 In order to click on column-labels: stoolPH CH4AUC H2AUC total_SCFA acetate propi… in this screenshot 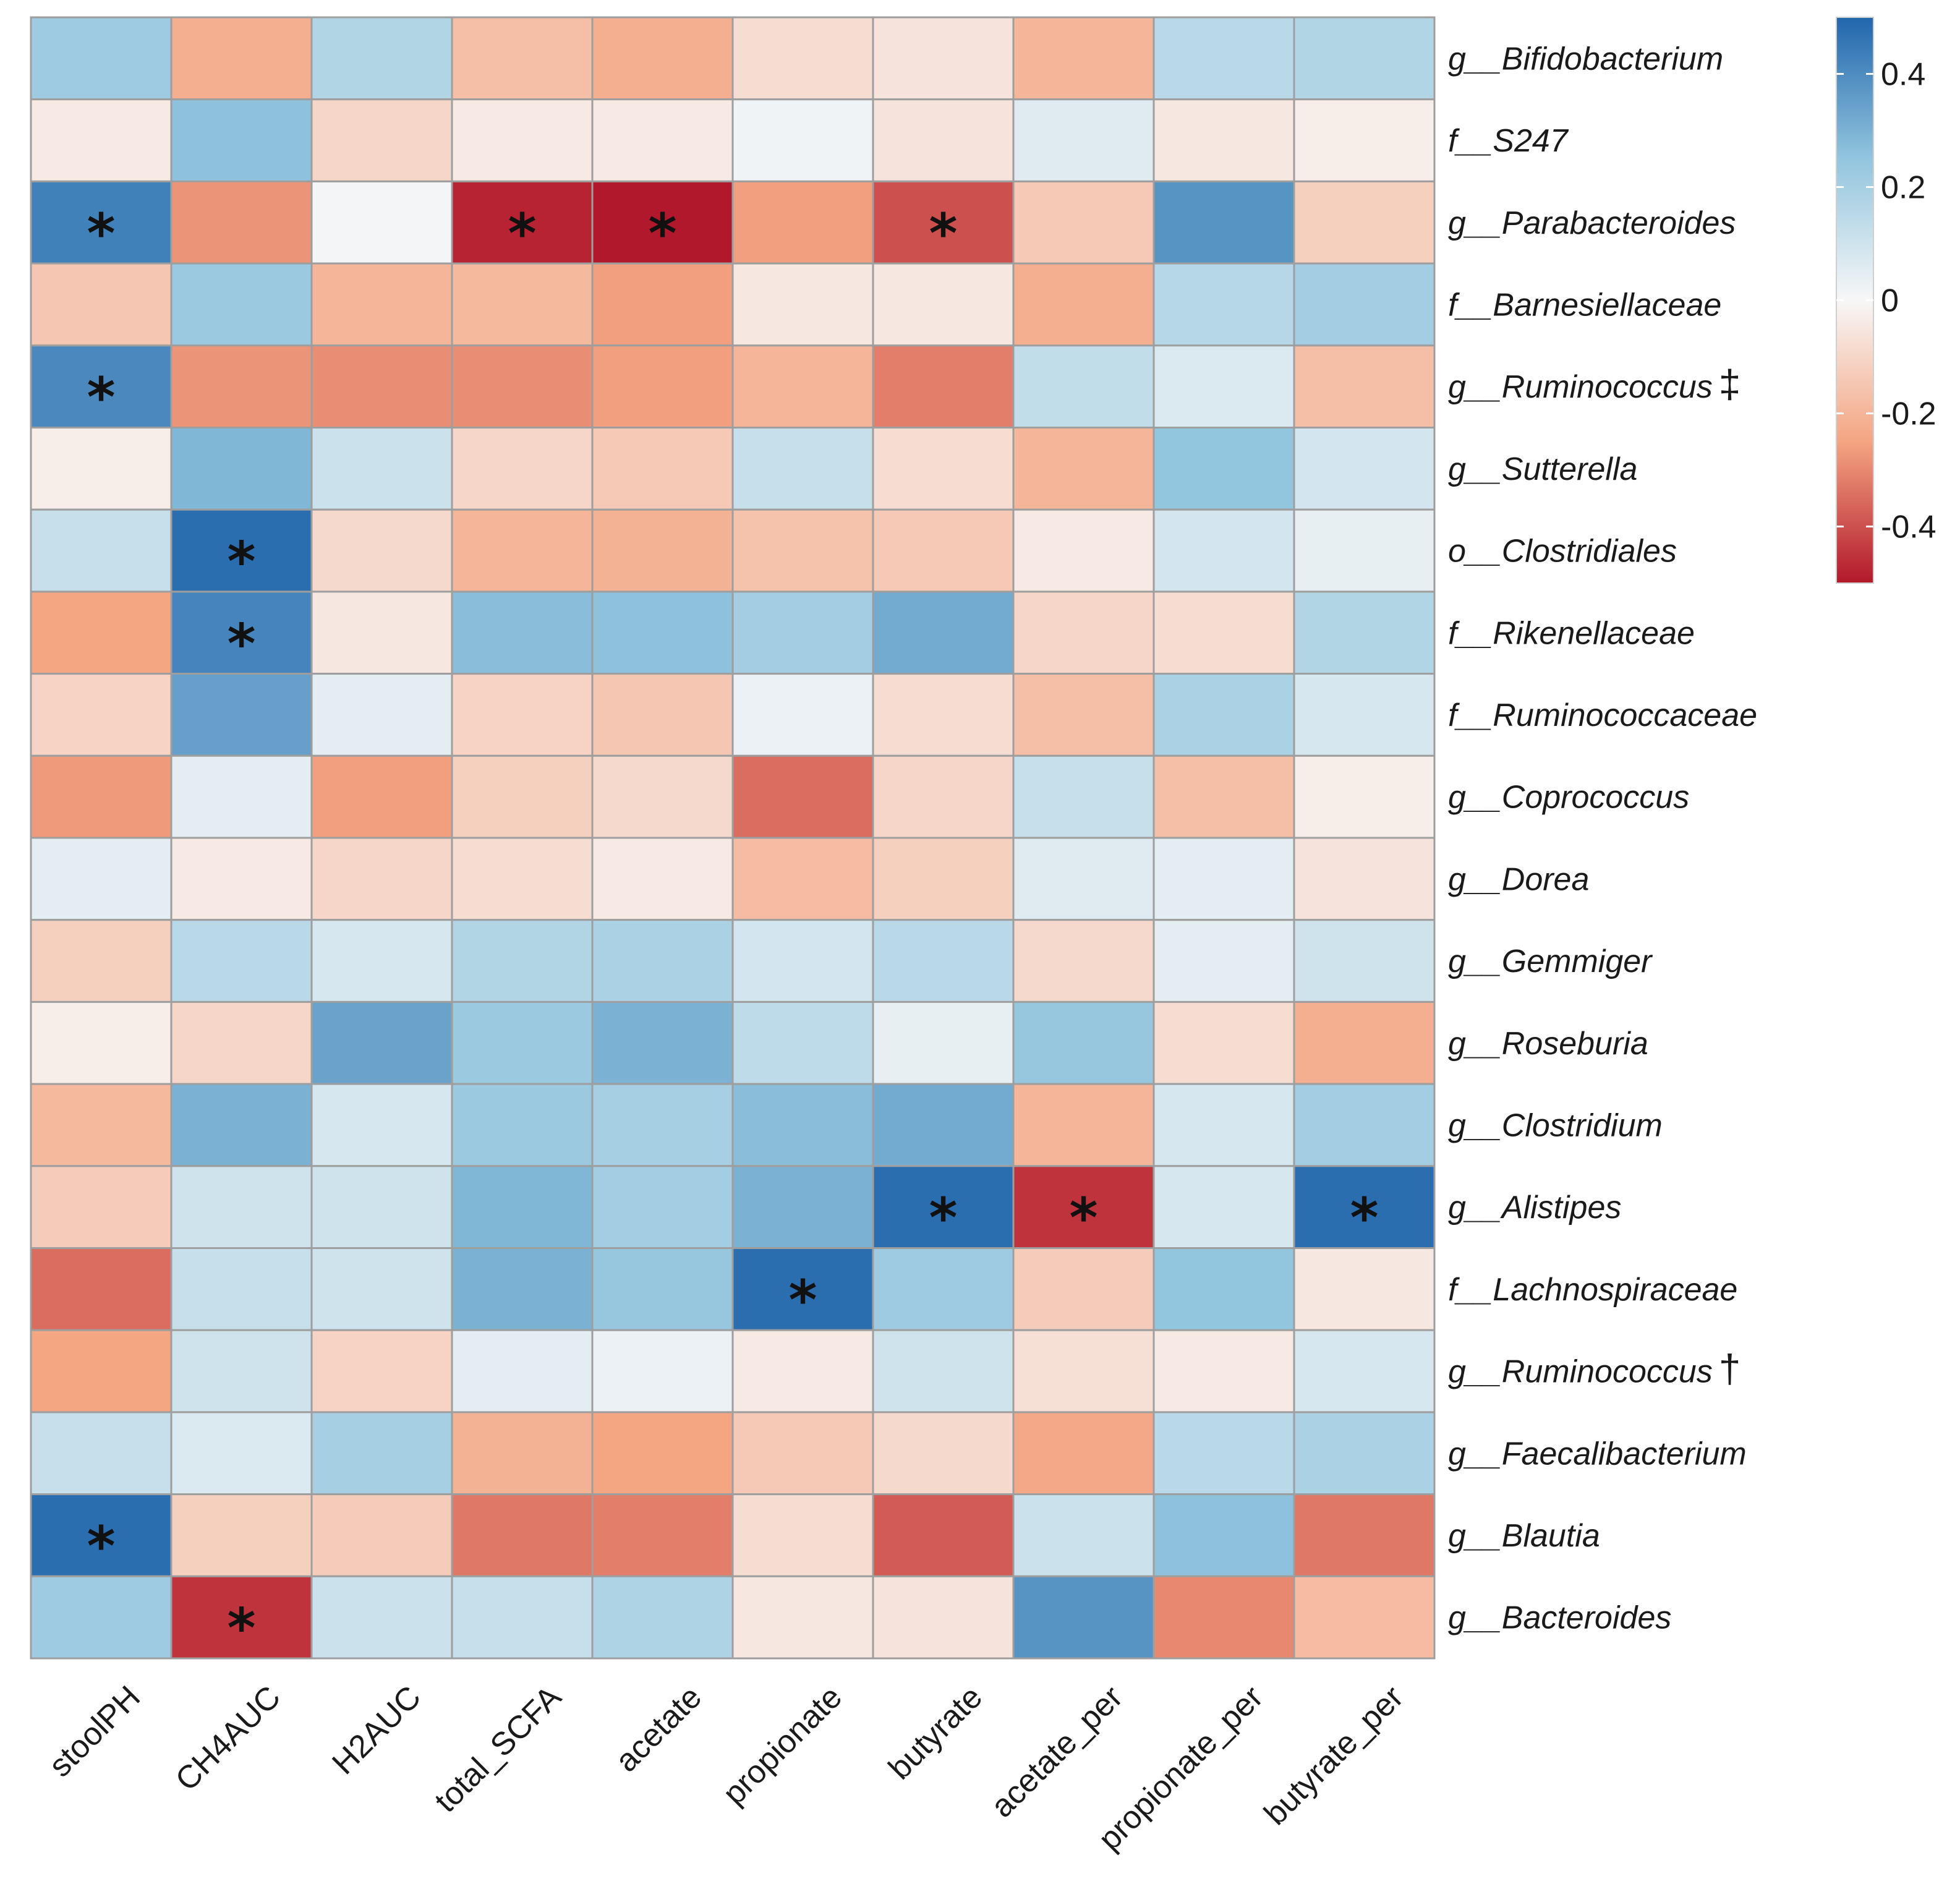, I will do `click(726, 1768)`.